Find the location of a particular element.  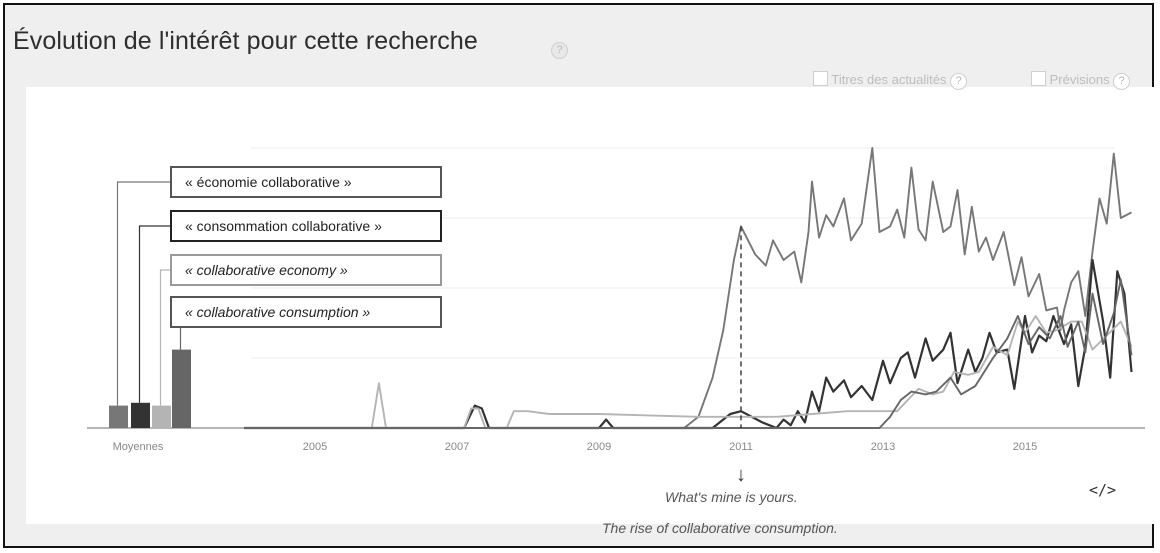

x-tick-2007: 2007 is located at coordinates (457, 447).